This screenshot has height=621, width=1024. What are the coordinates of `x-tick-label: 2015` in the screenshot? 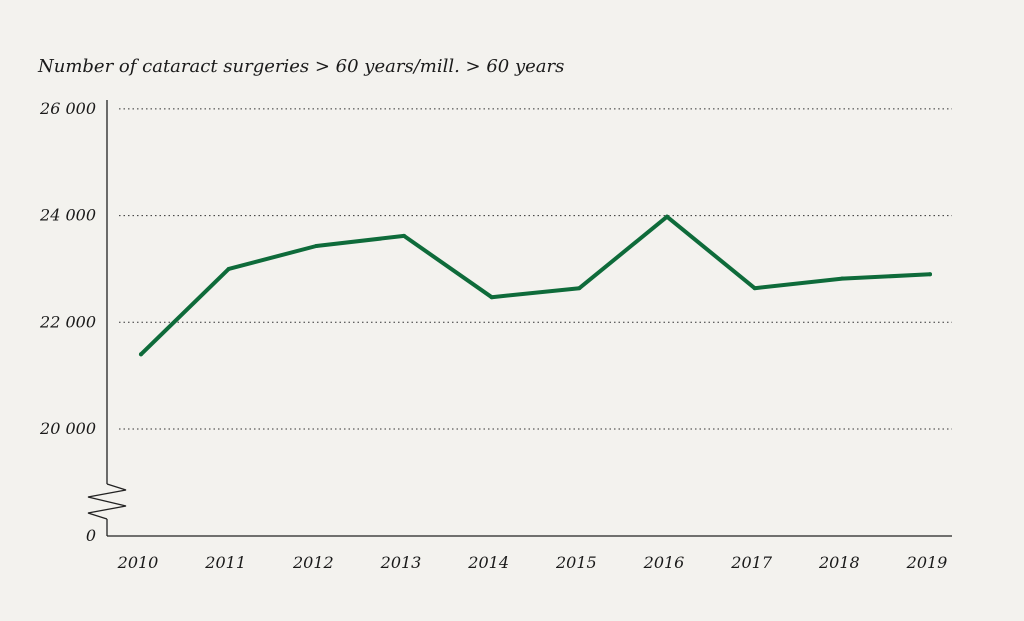 It's located at (576, 562).